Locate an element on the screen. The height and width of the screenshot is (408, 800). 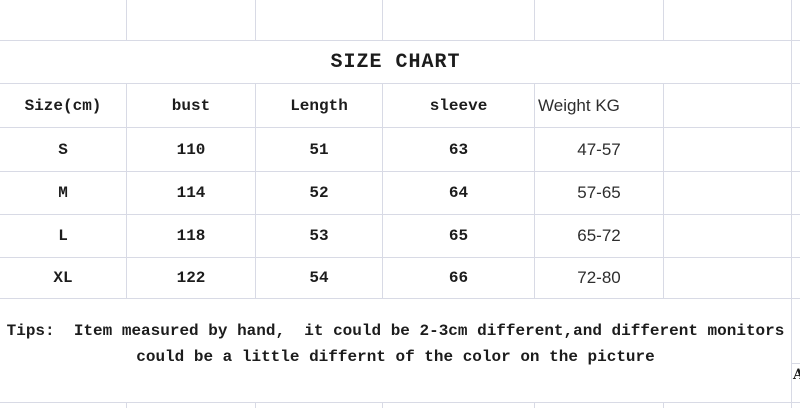
cell-bust: 114 is located at coordinates (191, 193).